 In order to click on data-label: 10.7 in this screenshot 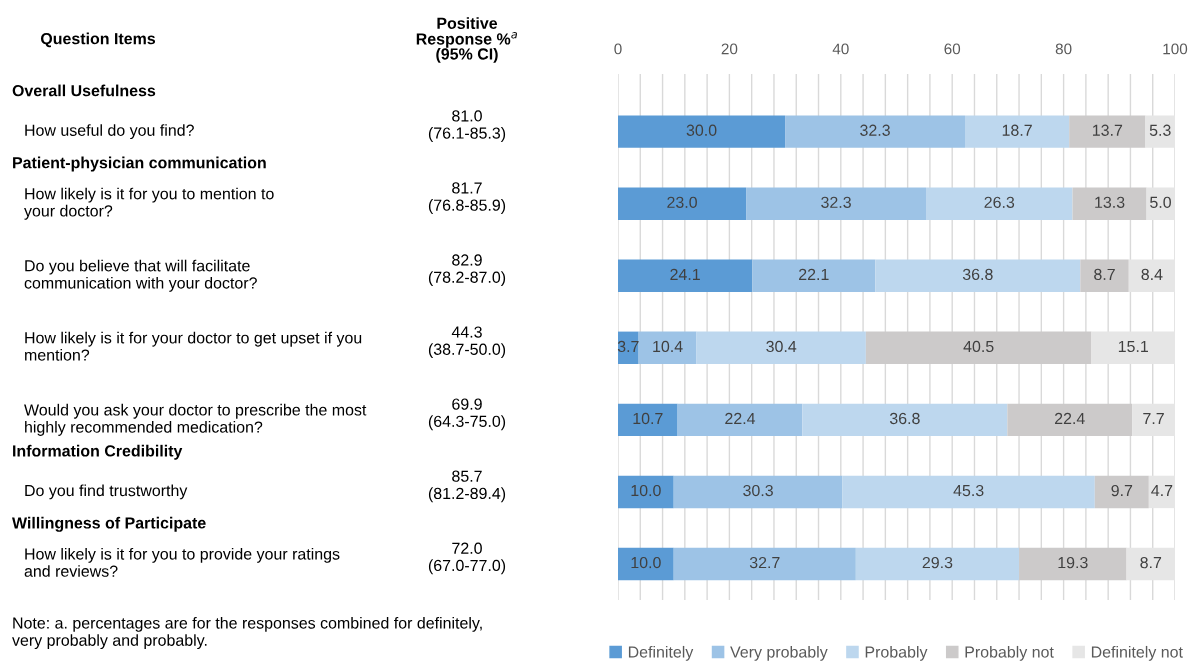, I will do `click(648, 418)`.